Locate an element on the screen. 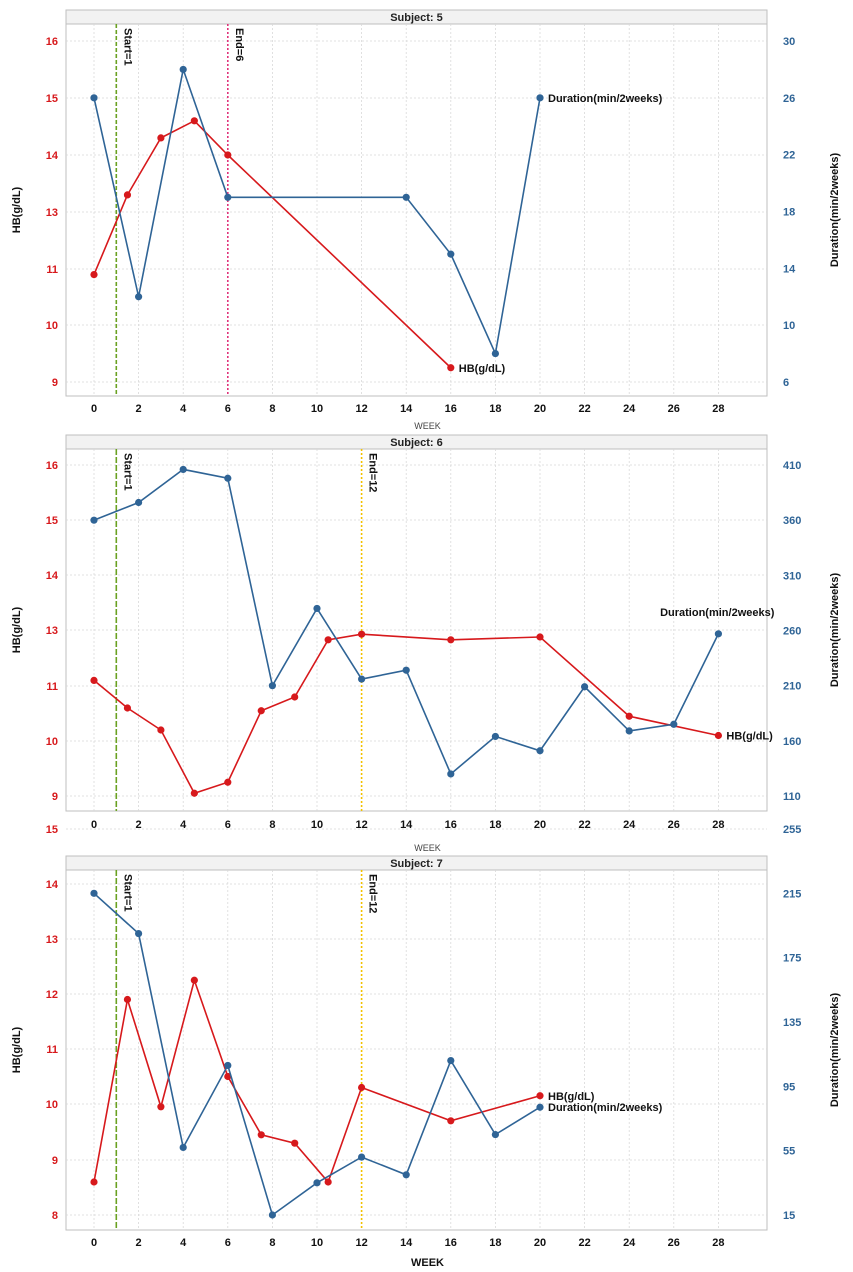  y-right-tick-label: 10 is located at coordinates (789, 326).